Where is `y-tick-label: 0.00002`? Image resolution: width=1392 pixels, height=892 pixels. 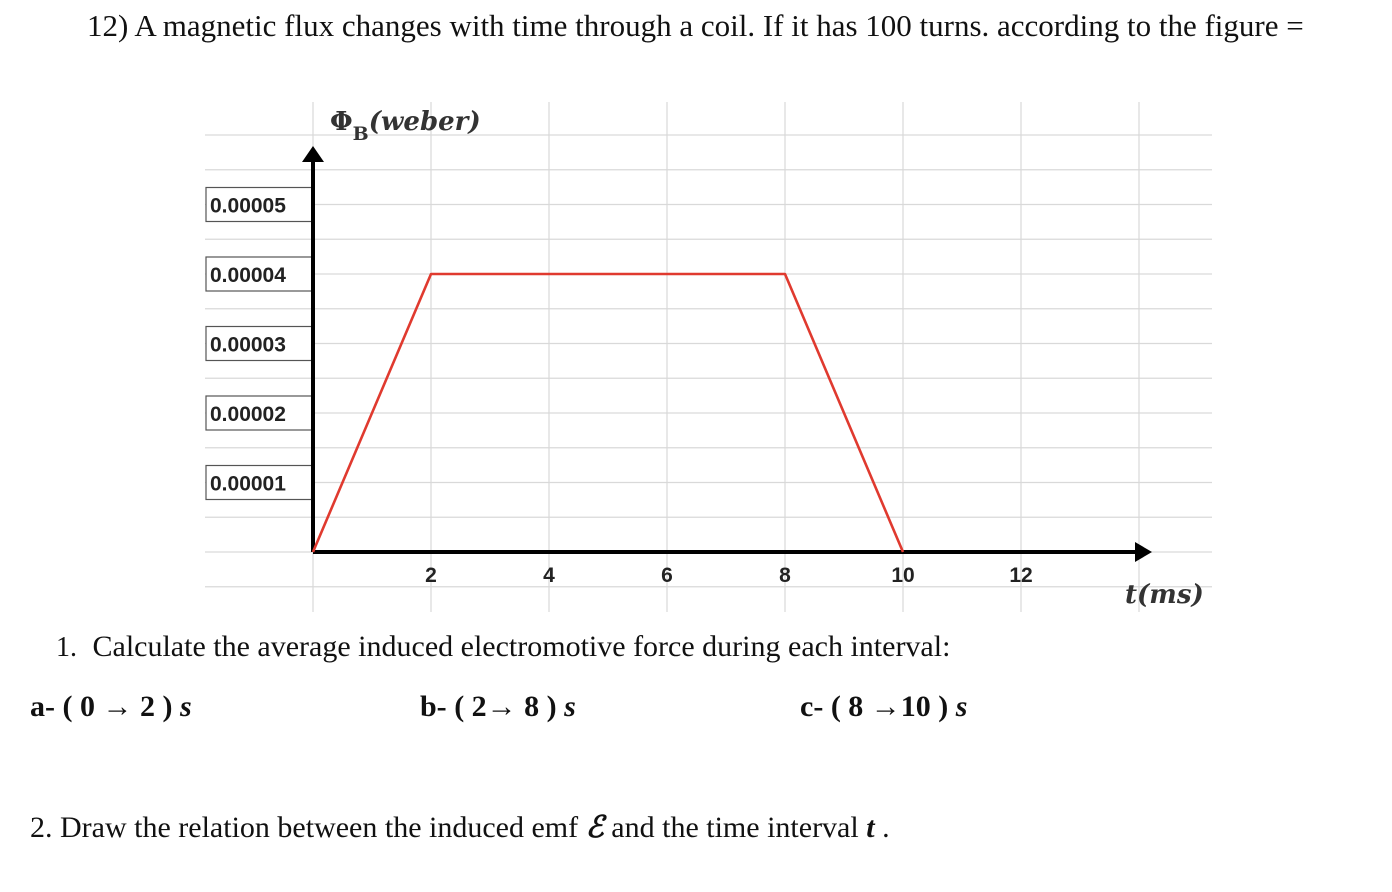 y-tick-label: 0.00002 is located at coordinates (248, 414).